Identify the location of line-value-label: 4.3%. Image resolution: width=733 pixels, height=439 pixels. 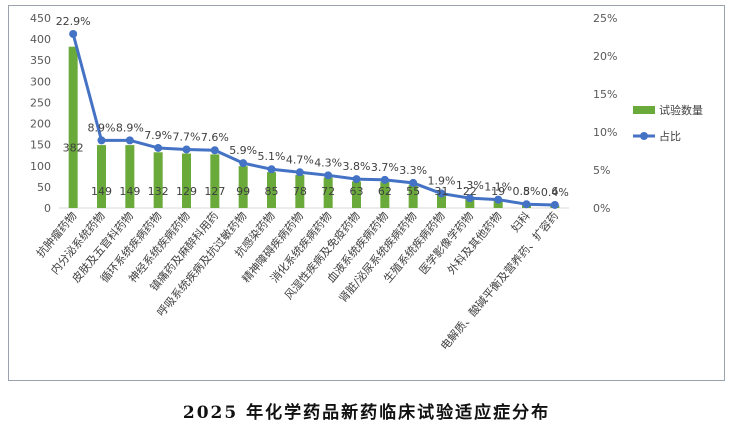
(328, 162).